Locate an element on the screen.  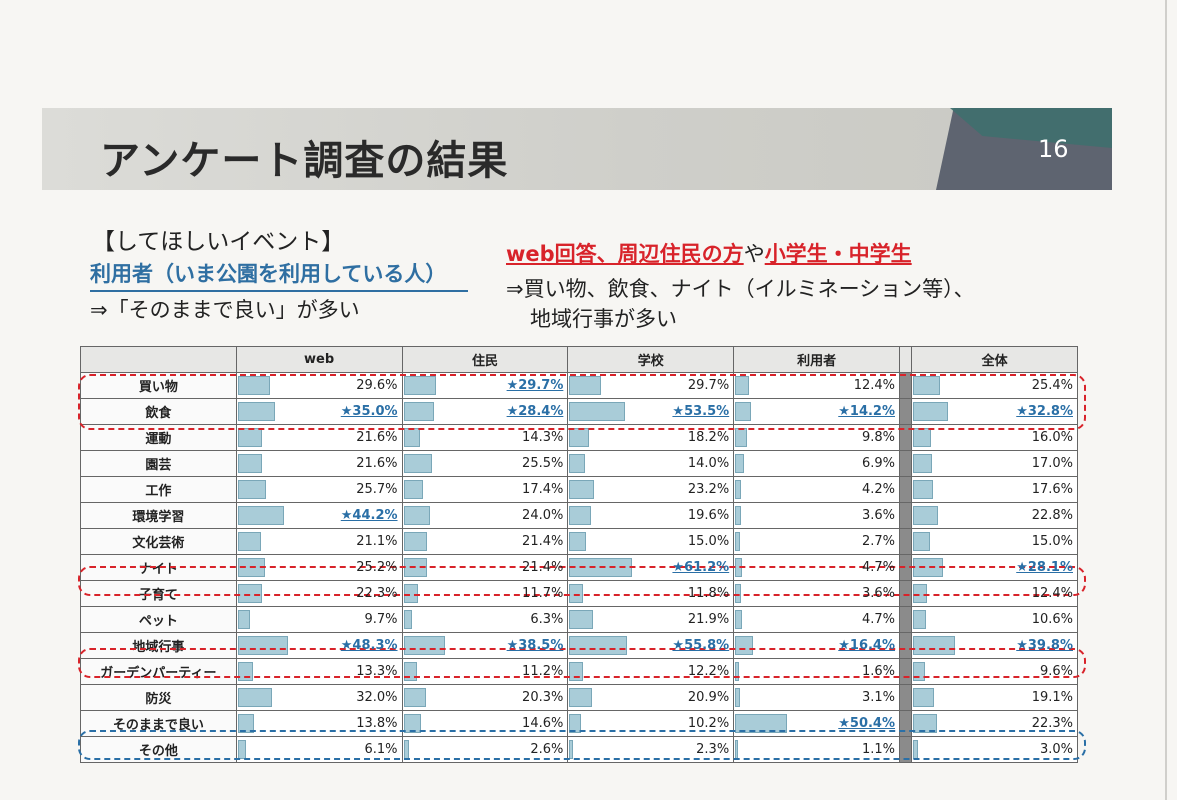
table-cell: ★55.8% is located at coordinates (651, 645).